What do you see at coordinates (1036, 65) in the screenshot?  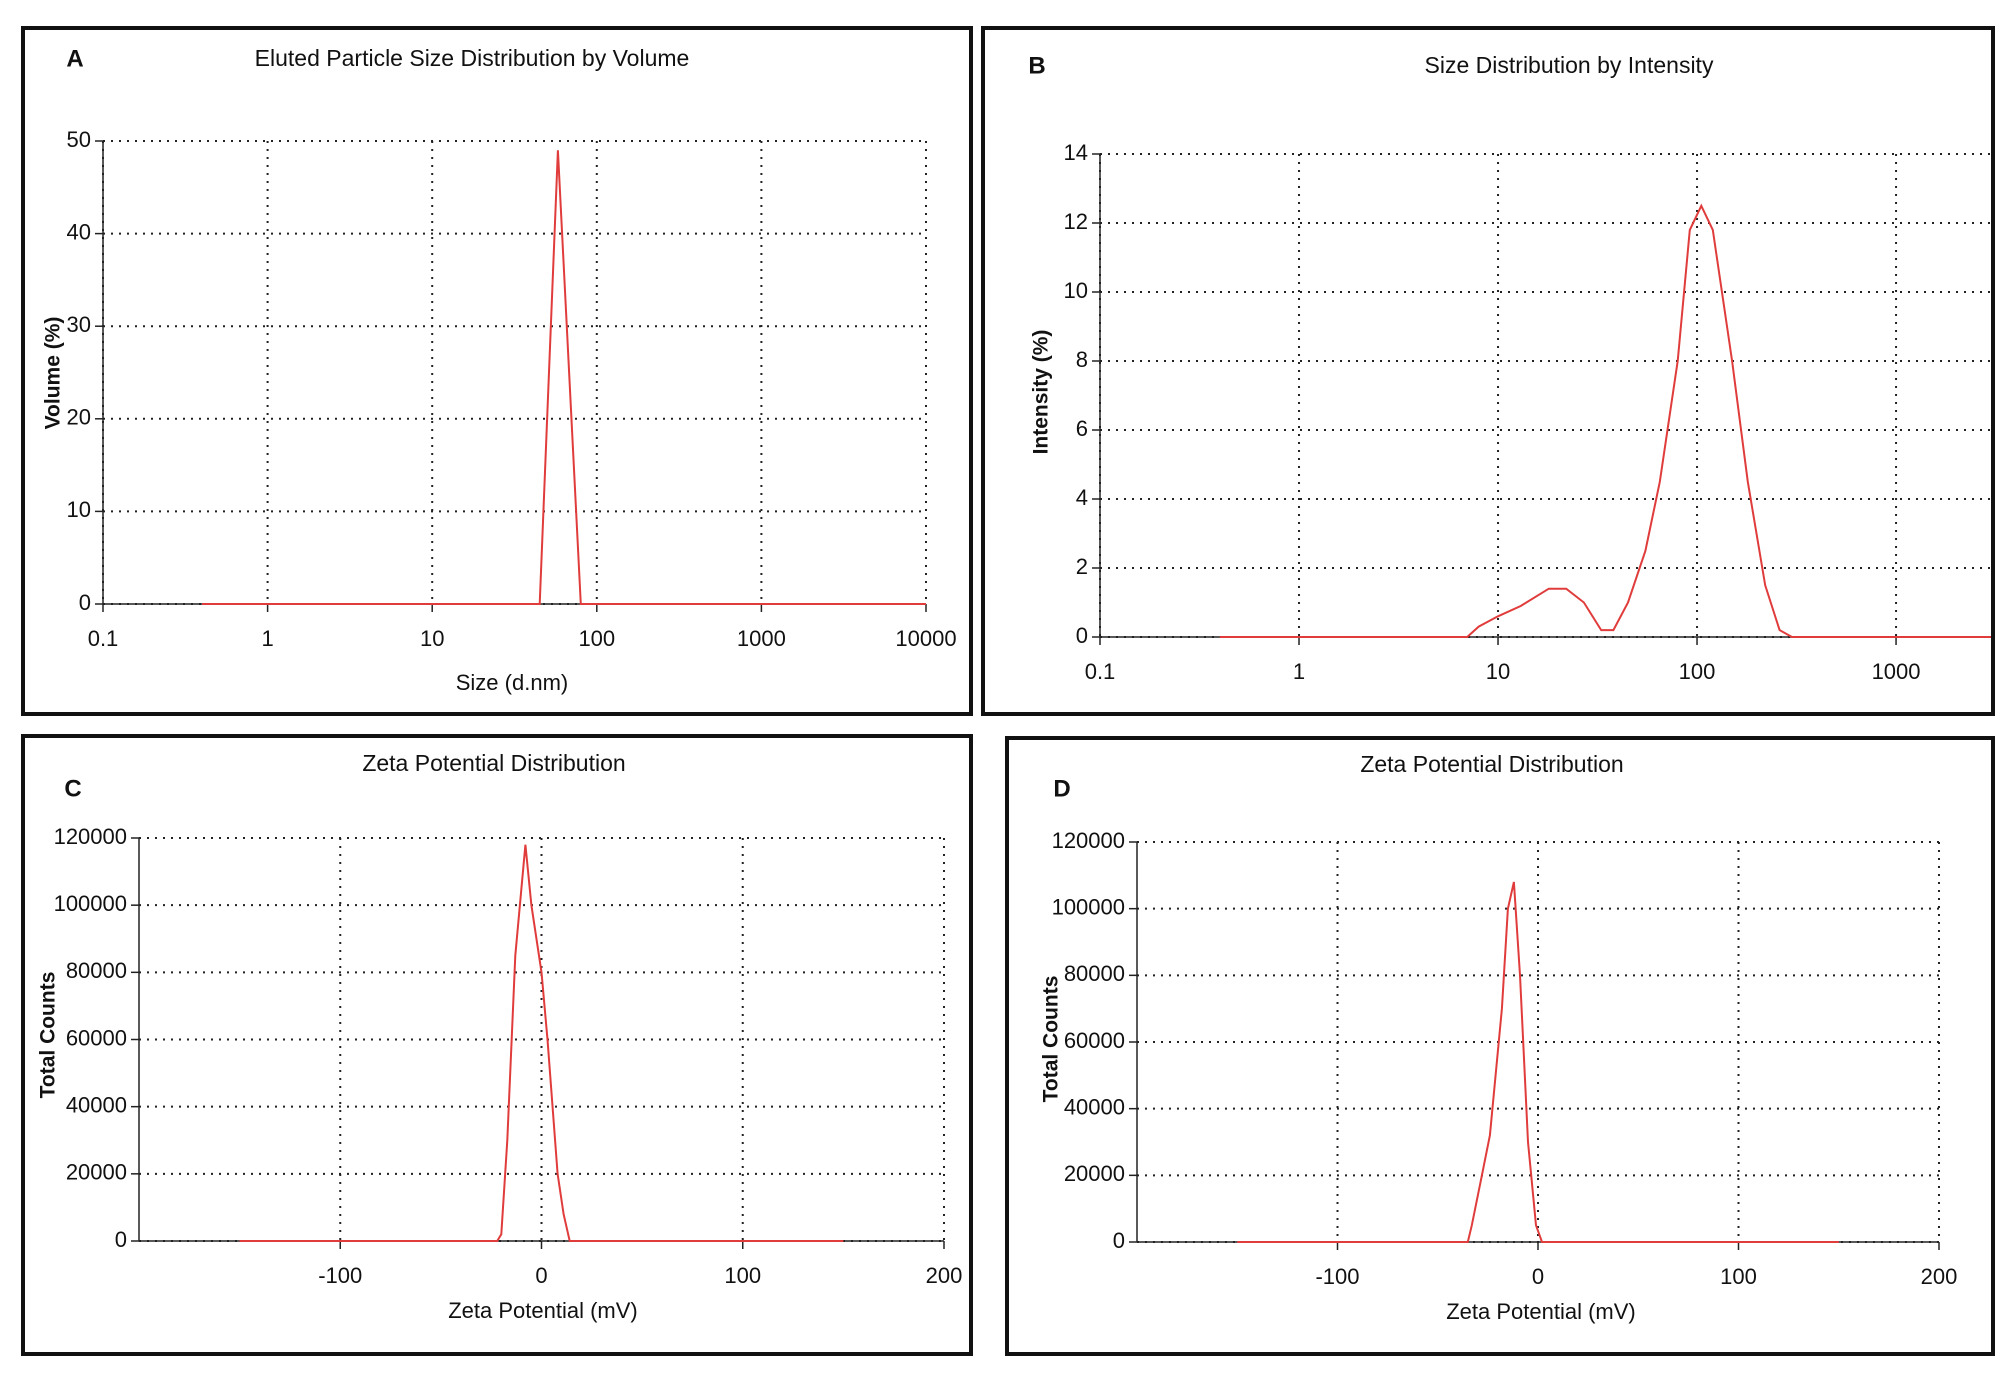 I see `panel-letter: B` at bounding box center [1036, 65].